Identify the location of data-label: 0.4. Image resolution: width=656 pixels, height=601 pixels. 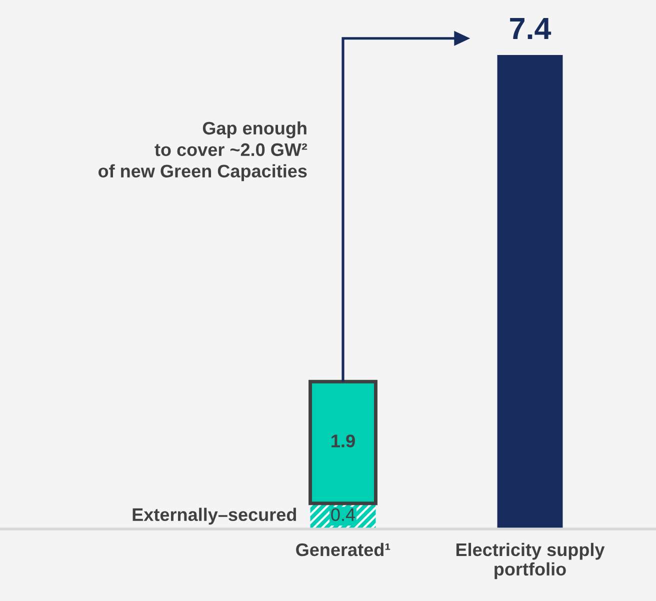
(343, 515).